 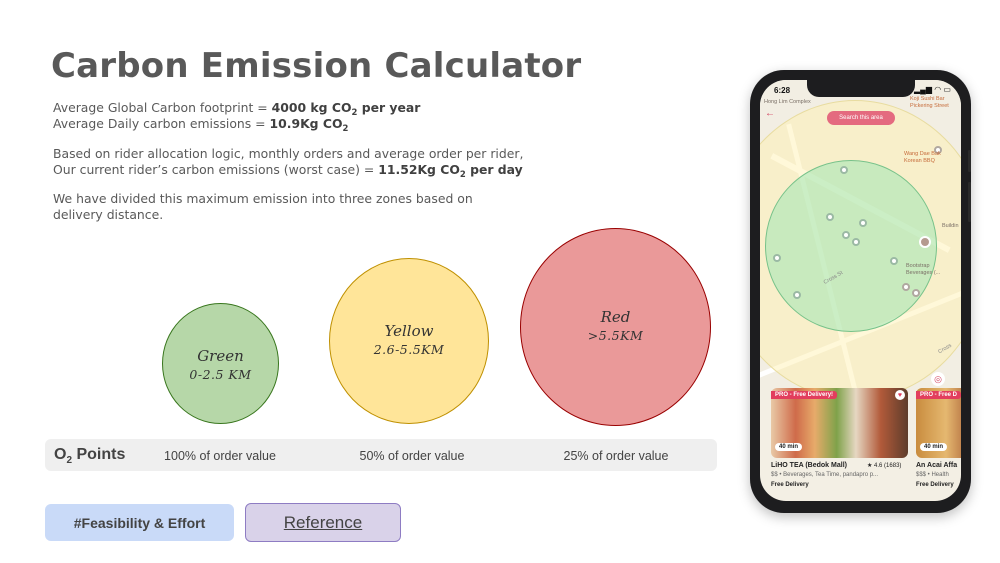 I want to click on zone-name: Red, so click(x=615, y=317).